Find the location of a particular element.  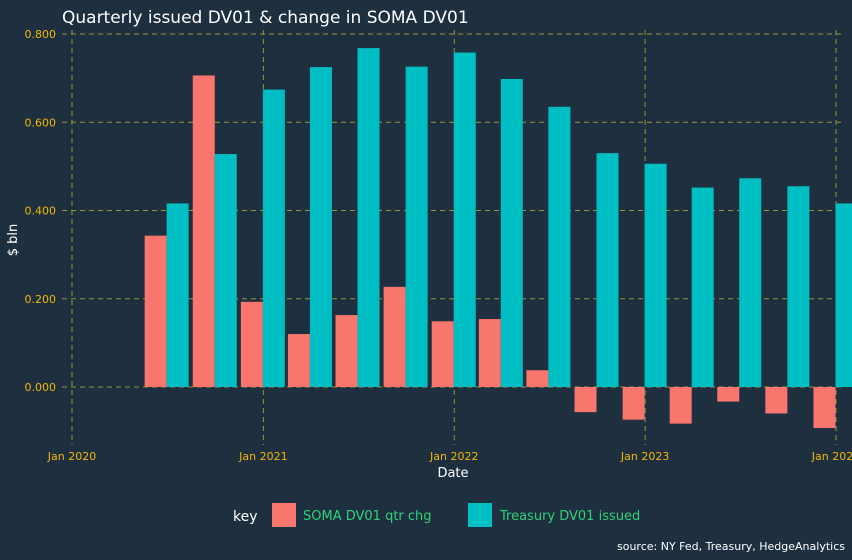

y-axis-ticks: 0.000 0.200 0.400 0.600 0.800 is located at coordinates (41, 211).